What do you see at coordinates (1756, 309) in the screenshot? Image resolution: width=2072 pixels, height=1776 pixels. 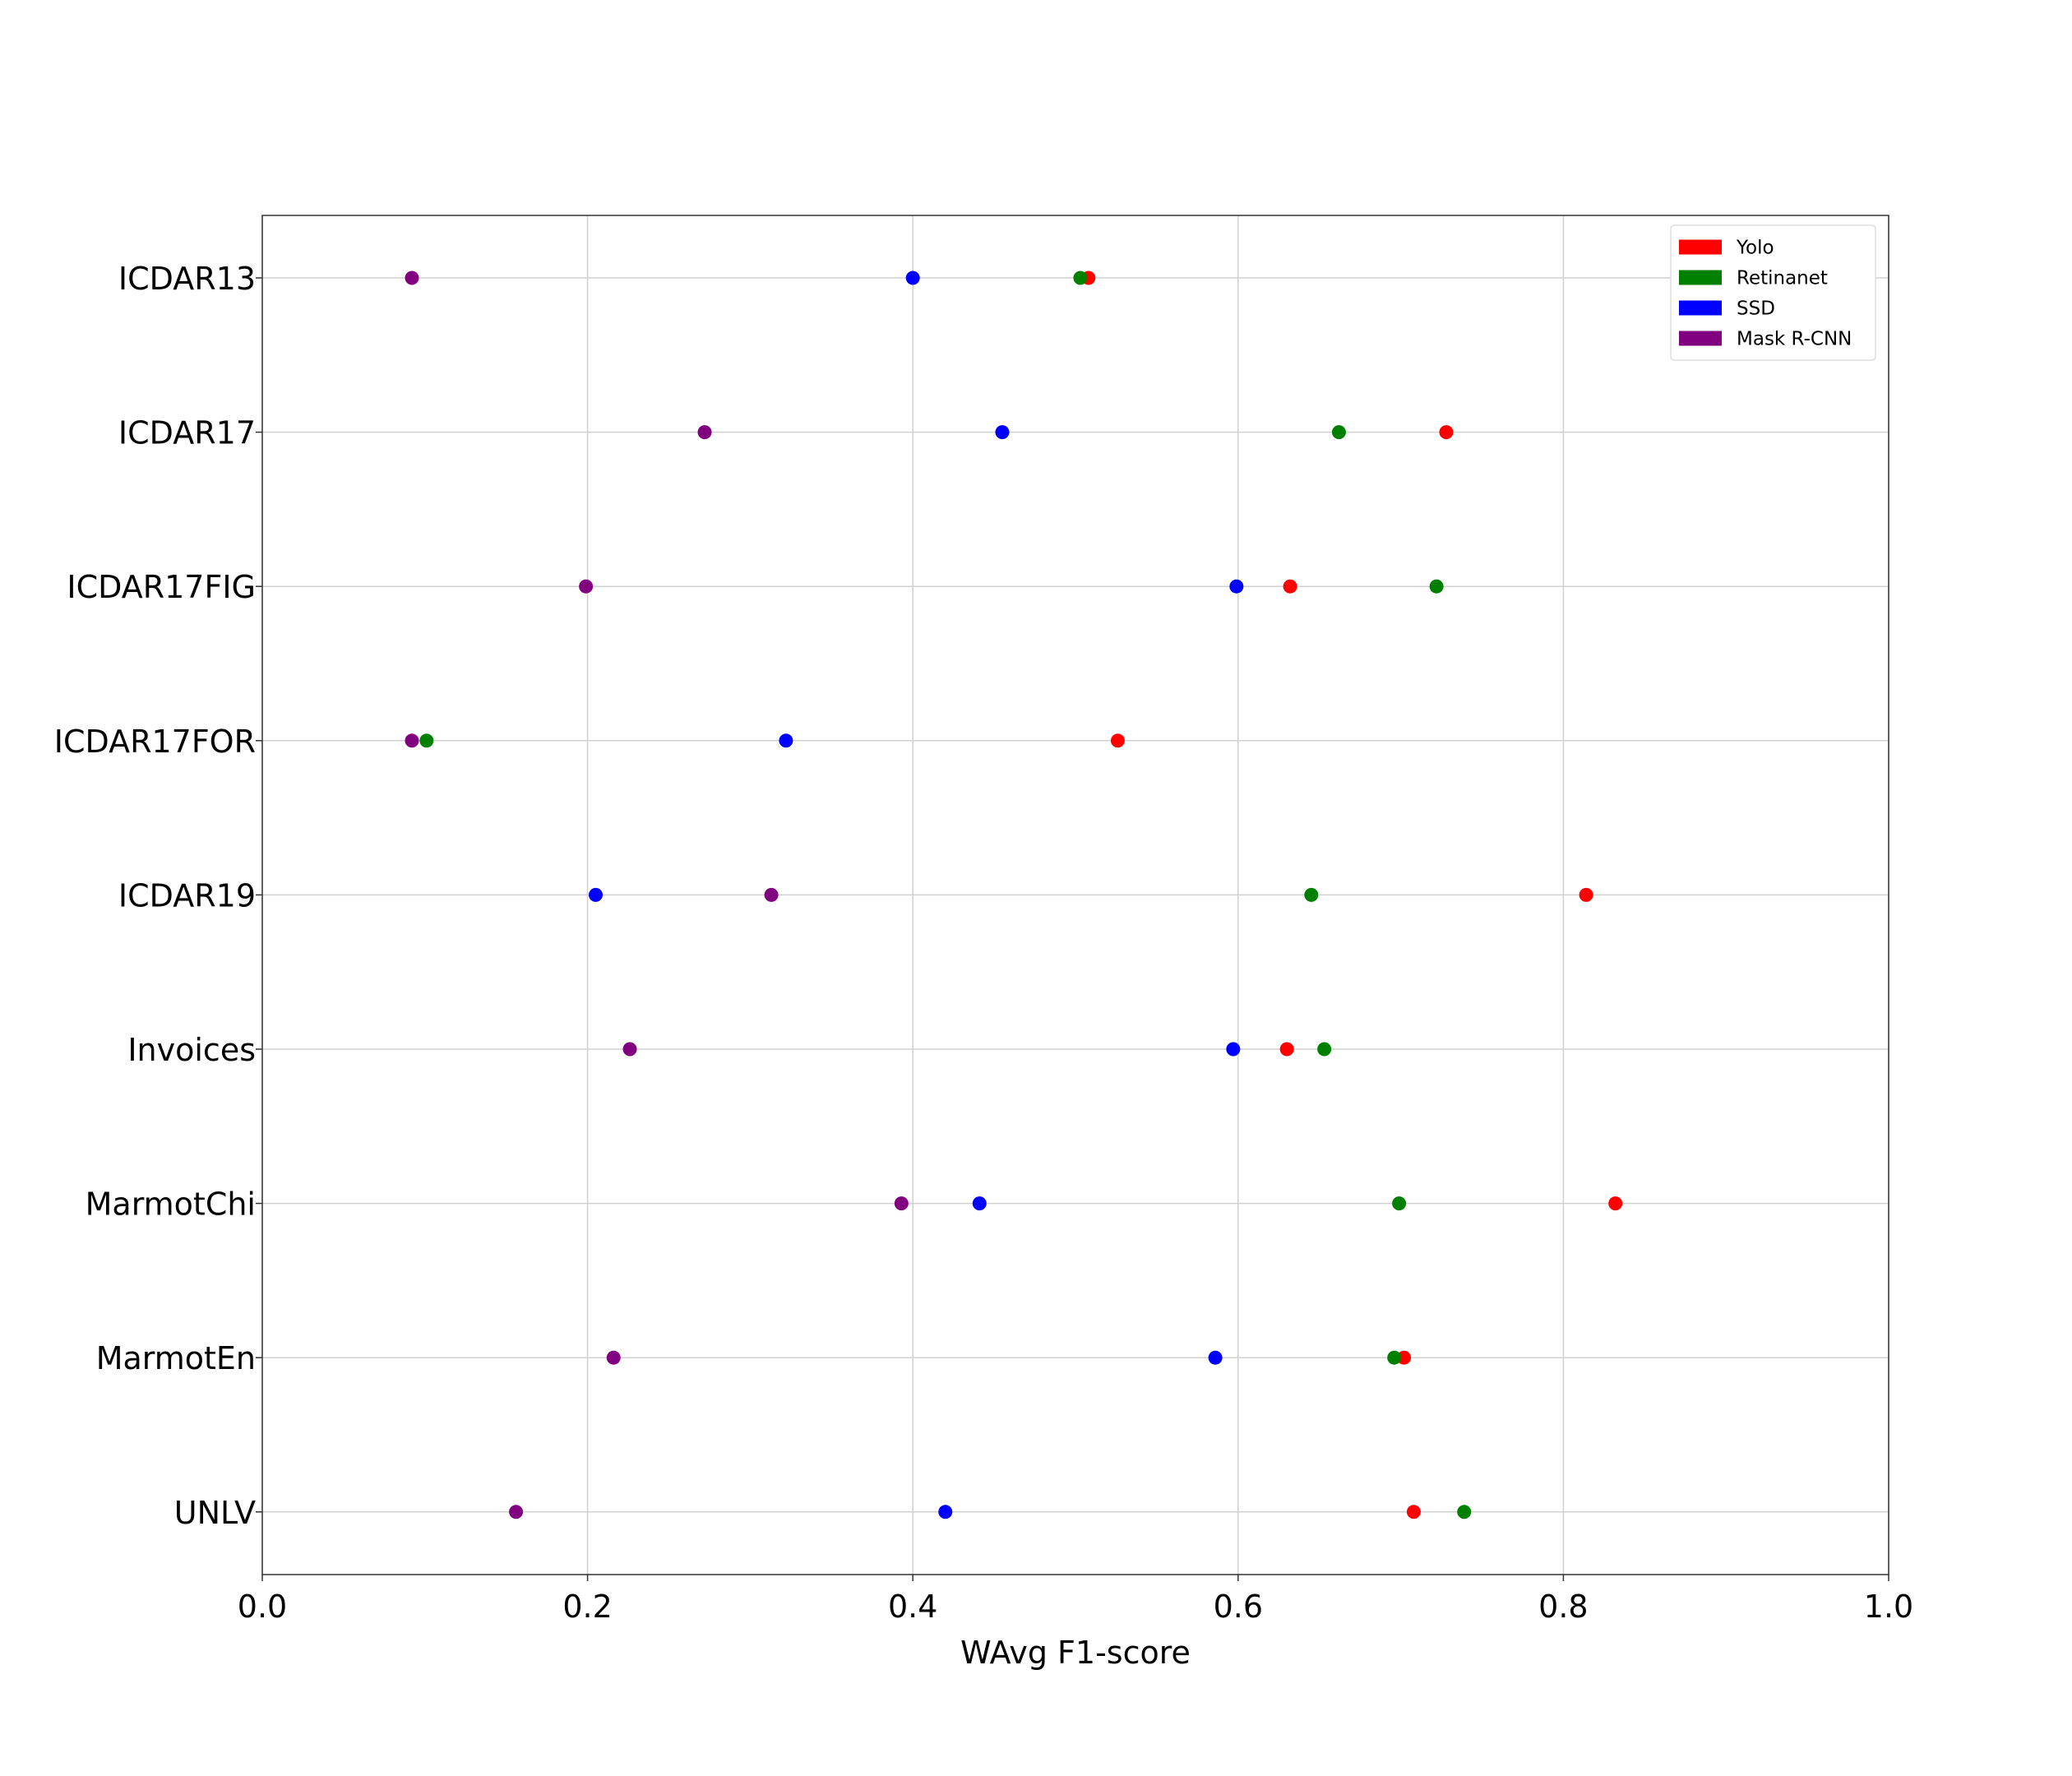 I see `legend-label: SSD` at bounding box center [1756, 309].